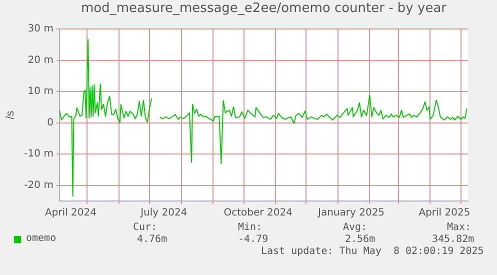 This screenshot has width=497, height=275. I want to click on text: 345.82m, so click(453, 239).